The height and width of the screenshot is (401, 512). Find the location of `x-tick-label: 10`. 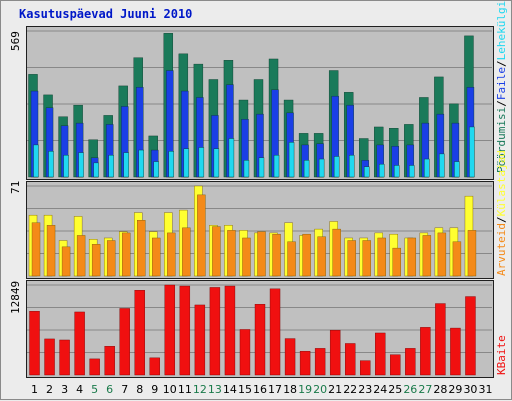

x-tick-label: 10 is located at coordinates (170, 389).